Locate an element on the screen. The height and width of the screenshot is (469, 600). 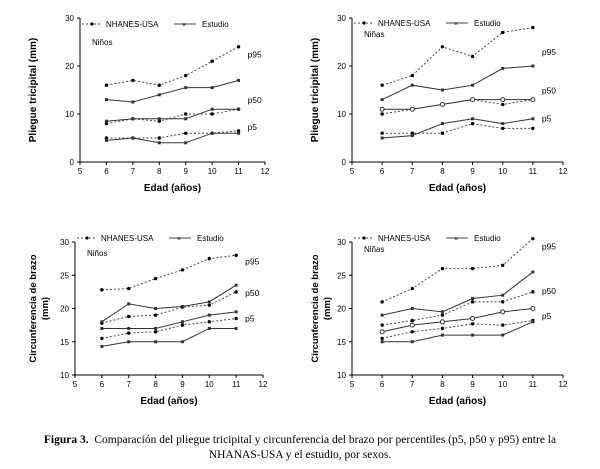
chart2-y-tick-label: 10 is located at coordinates (341, 114).